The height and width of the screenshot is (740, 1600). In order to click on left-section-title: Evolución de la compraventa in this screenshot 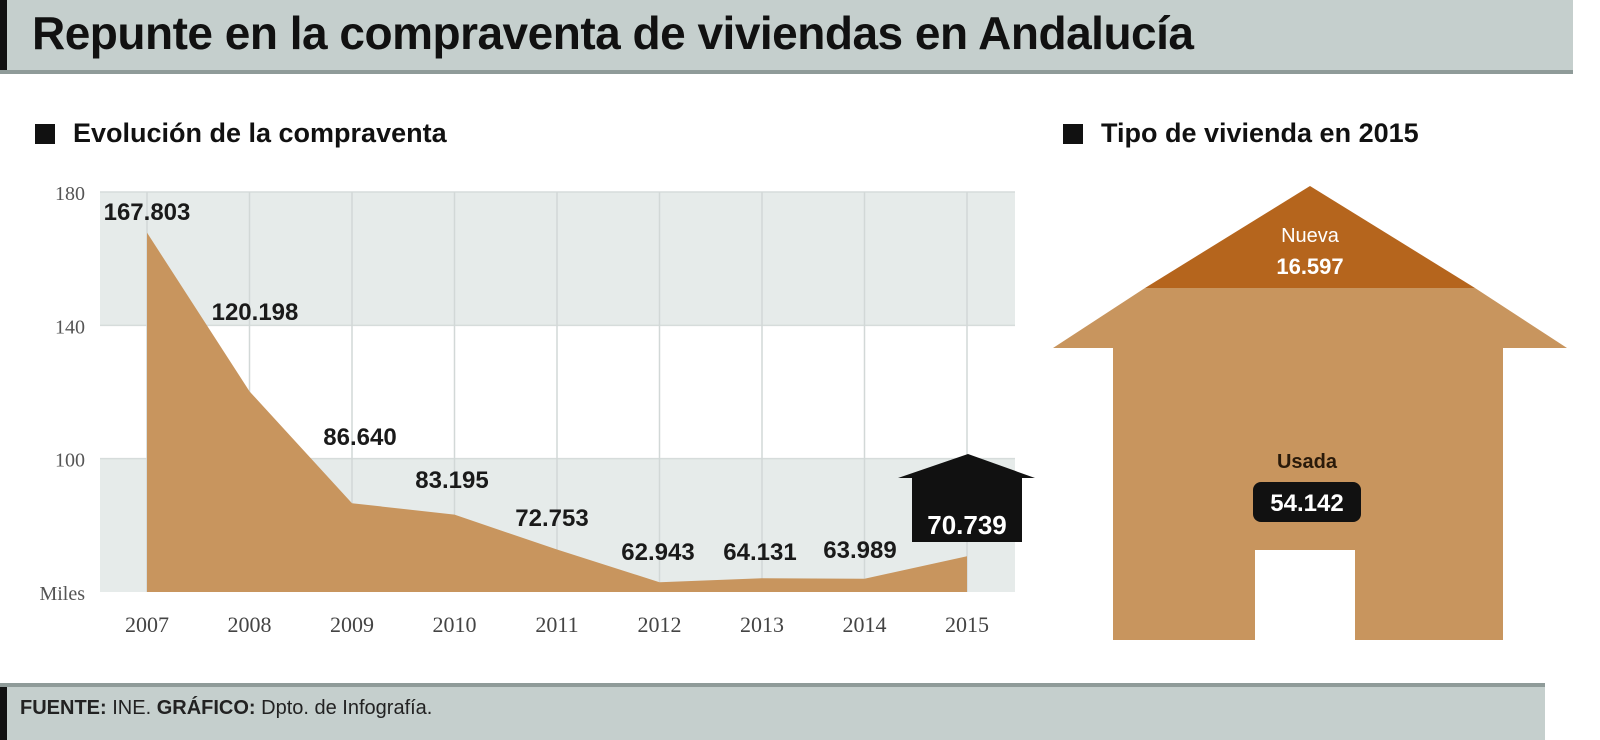, I will do `click(241, 133)`.